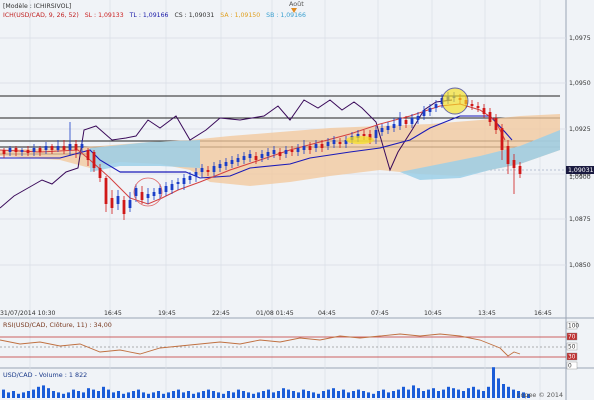 The image size is (594, 400). Describe the element at coordinates (256, 147) in the screenshot. I see `kijun-sen-line` at that location.